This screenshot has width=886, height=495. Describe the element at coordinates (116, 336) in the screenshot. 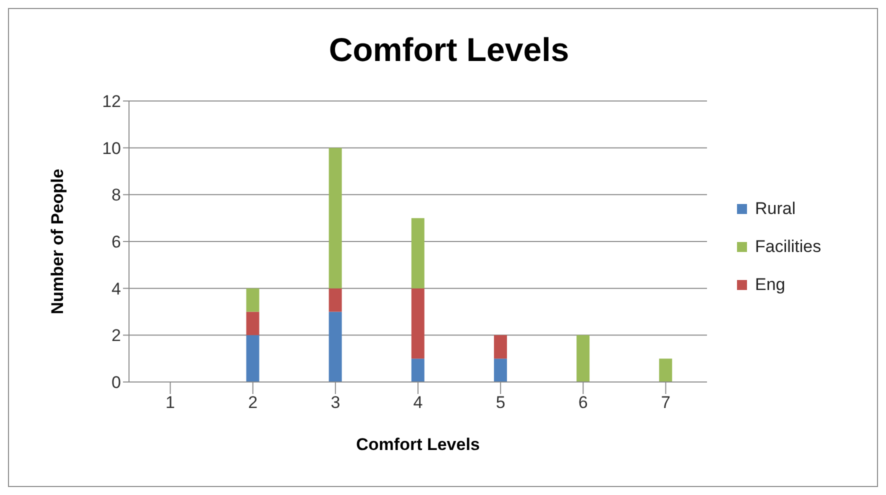

I see `y-tick-label: 2` at that location.